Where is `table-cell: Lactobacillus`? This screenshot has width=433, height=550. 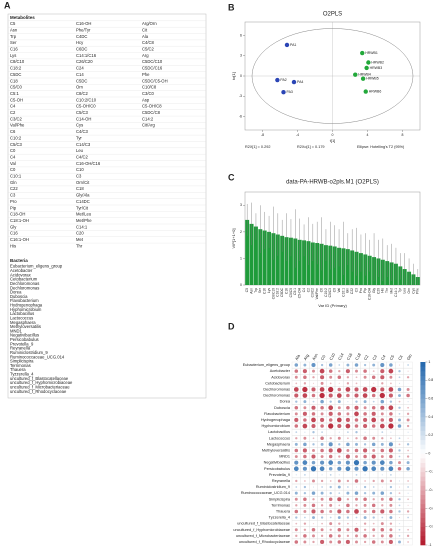
table-cell: Lactobacillus is located at coordinates (22, 313).